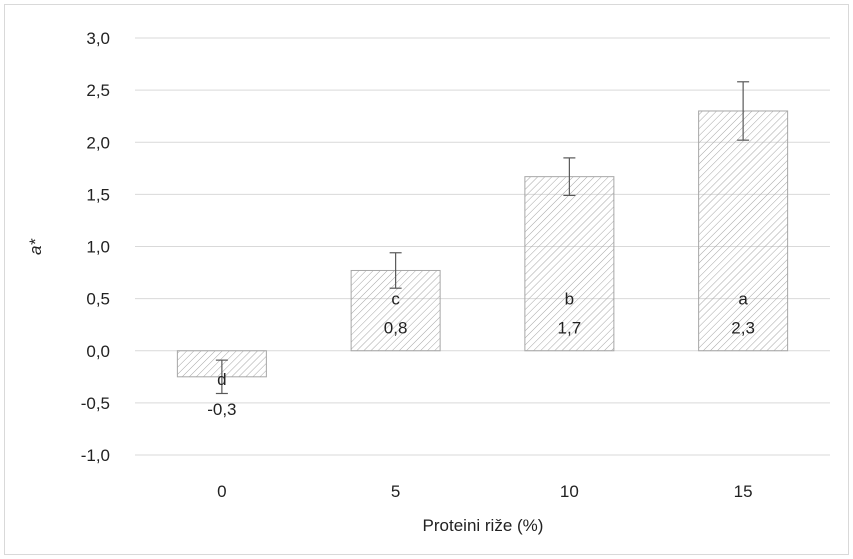  What do you see at coordinates (570, 328) in the screenshot?
I see `value-label: 1,7` at bounding box center [570, 328].